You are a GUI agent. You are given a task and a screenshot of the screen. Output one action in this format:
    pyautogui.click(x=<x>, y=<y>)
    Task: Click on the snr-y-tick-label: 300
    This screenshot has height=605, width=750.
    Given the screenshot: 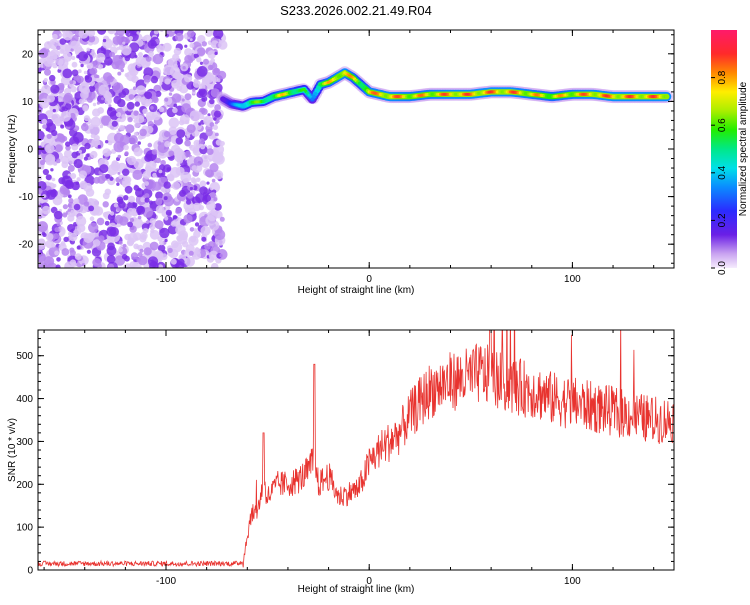 What is the action you would take?
    pyautogui.click(x=24, y=442)
    